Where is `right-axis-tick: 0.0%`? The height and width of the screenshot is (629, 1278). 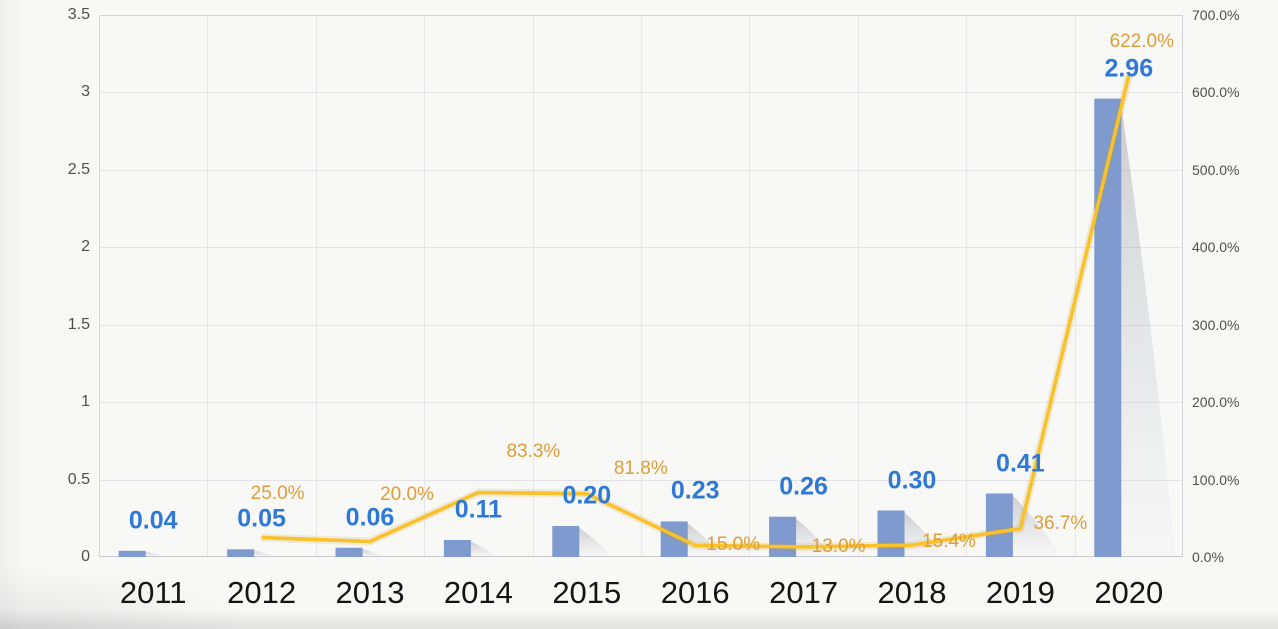 right-axis-tick: 0.0% is located at coordinates (1208, 557).